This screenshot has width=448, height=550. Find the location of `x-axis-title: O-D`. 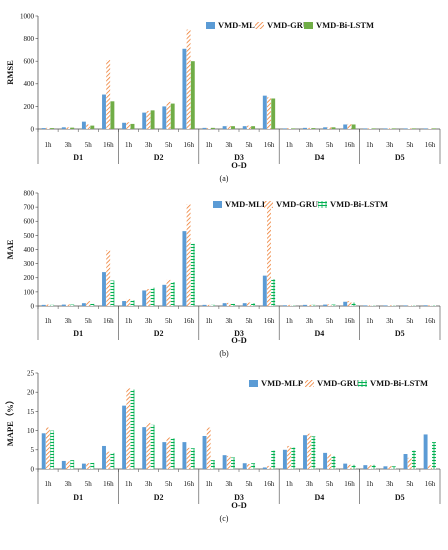

x-axis-title: O-D is located at coordinates (239, 505).